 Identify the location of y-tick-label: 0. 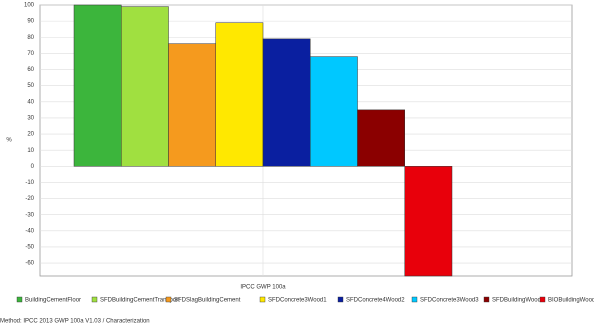
(33, 167).